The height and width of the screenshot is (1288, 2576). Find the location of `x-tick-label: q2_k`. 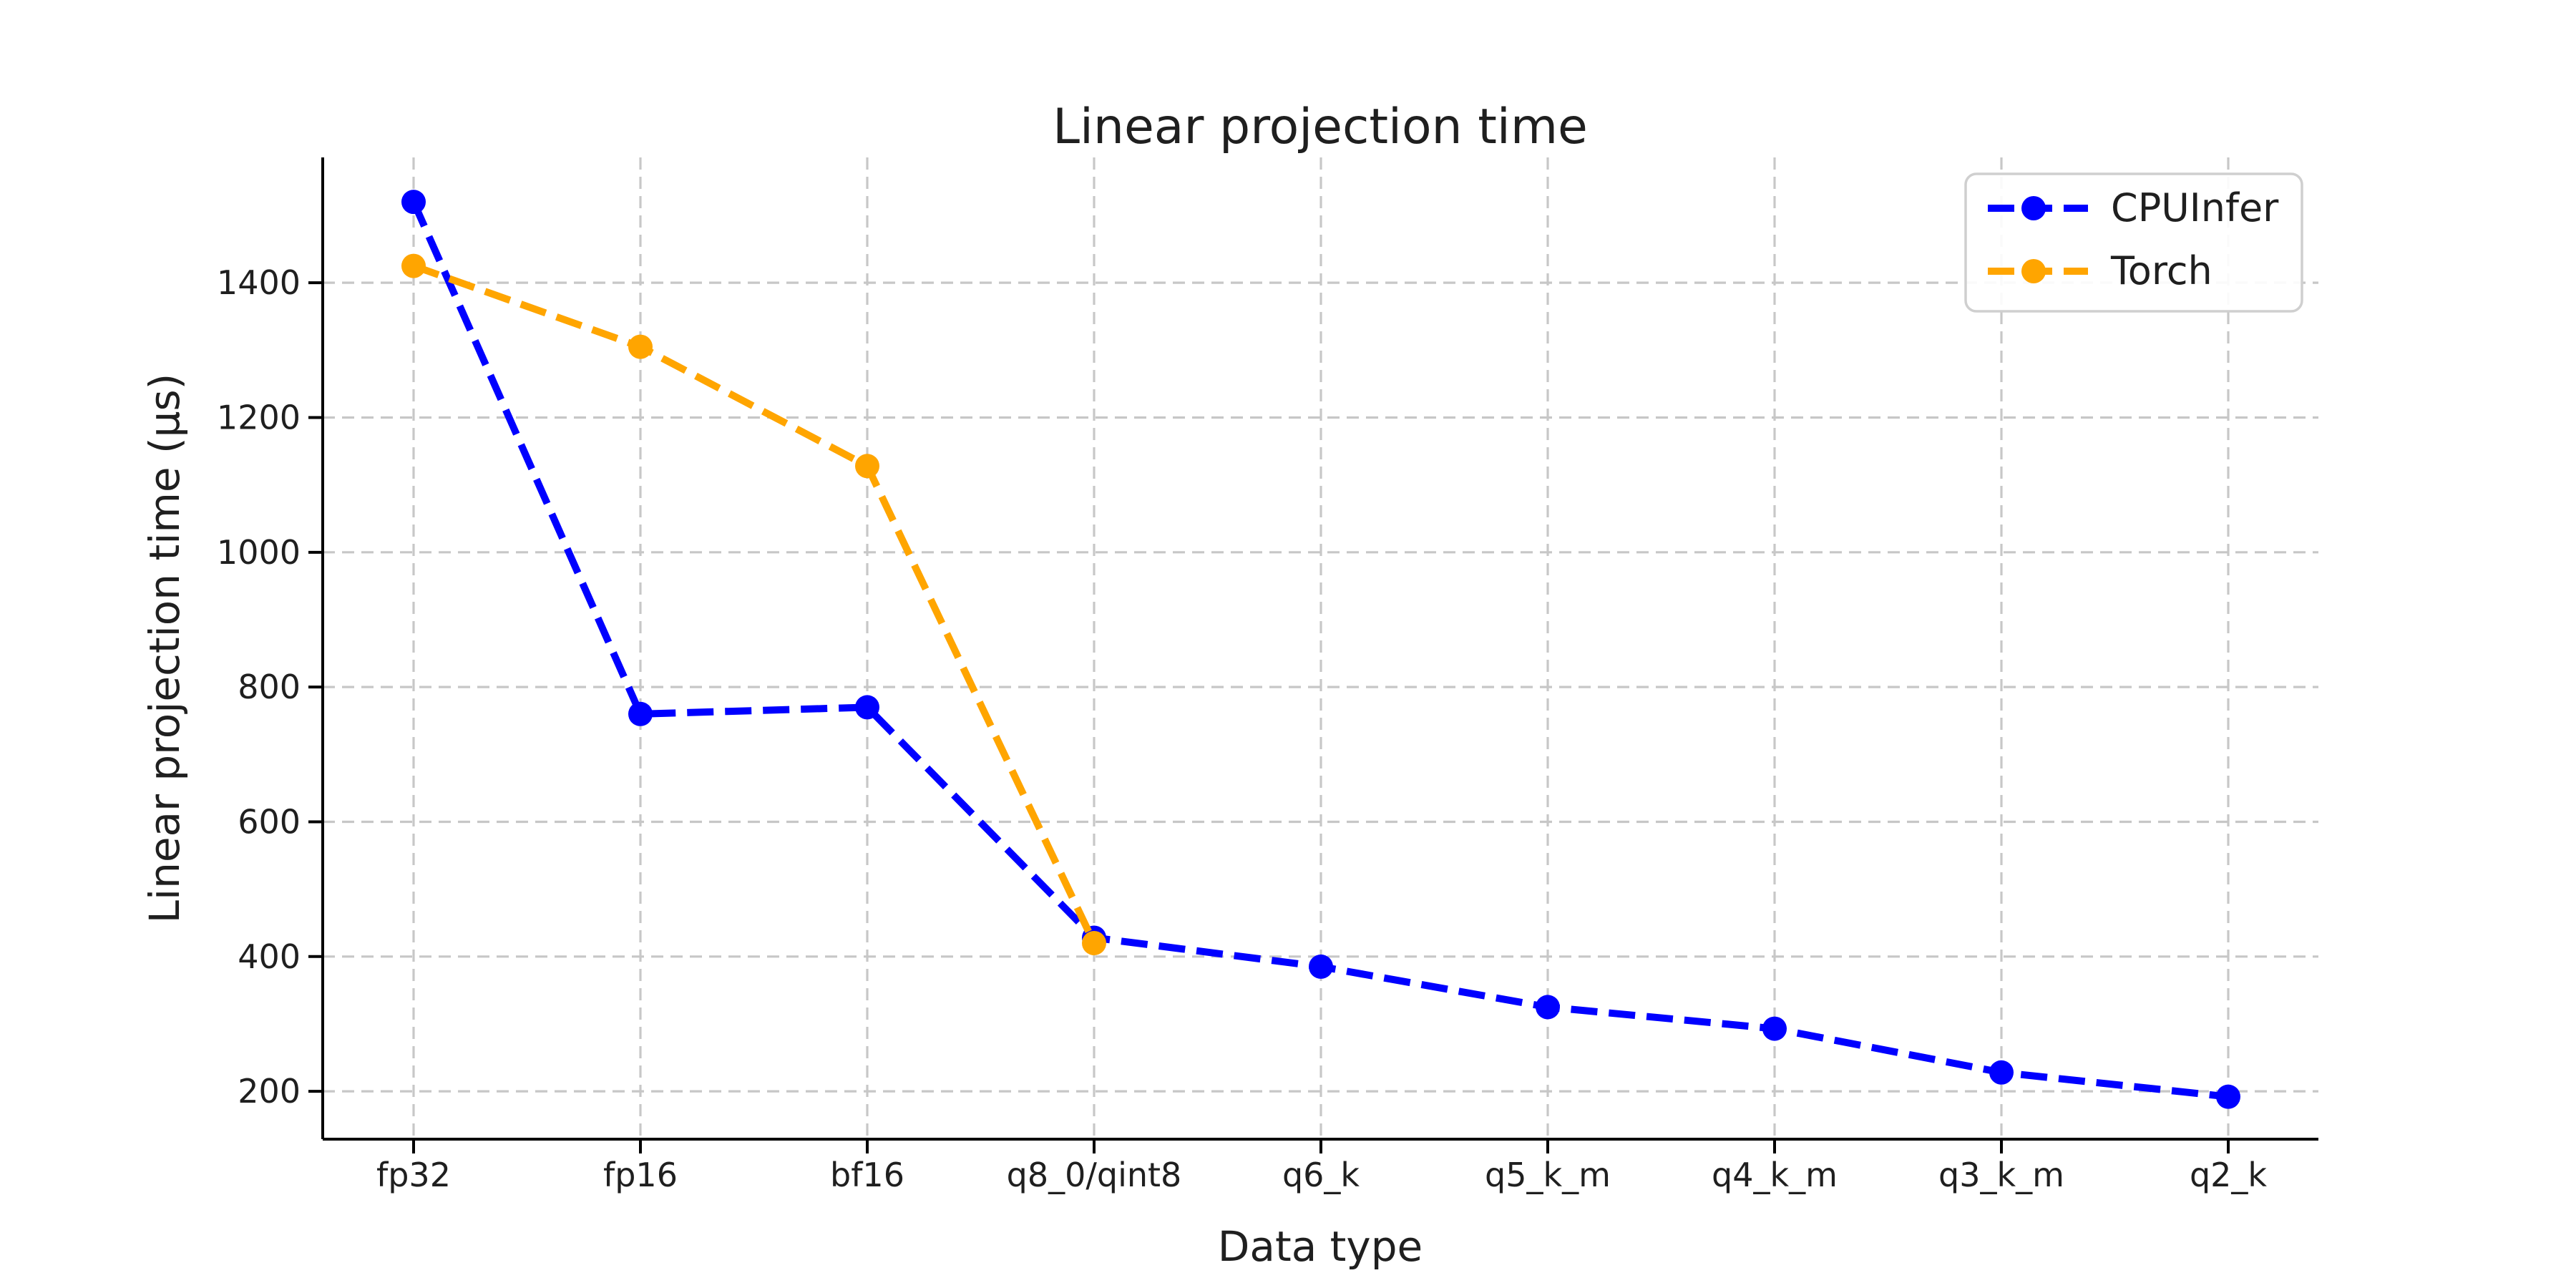

x-tick-label: q2_k is located at coordinates (2228, 1175).